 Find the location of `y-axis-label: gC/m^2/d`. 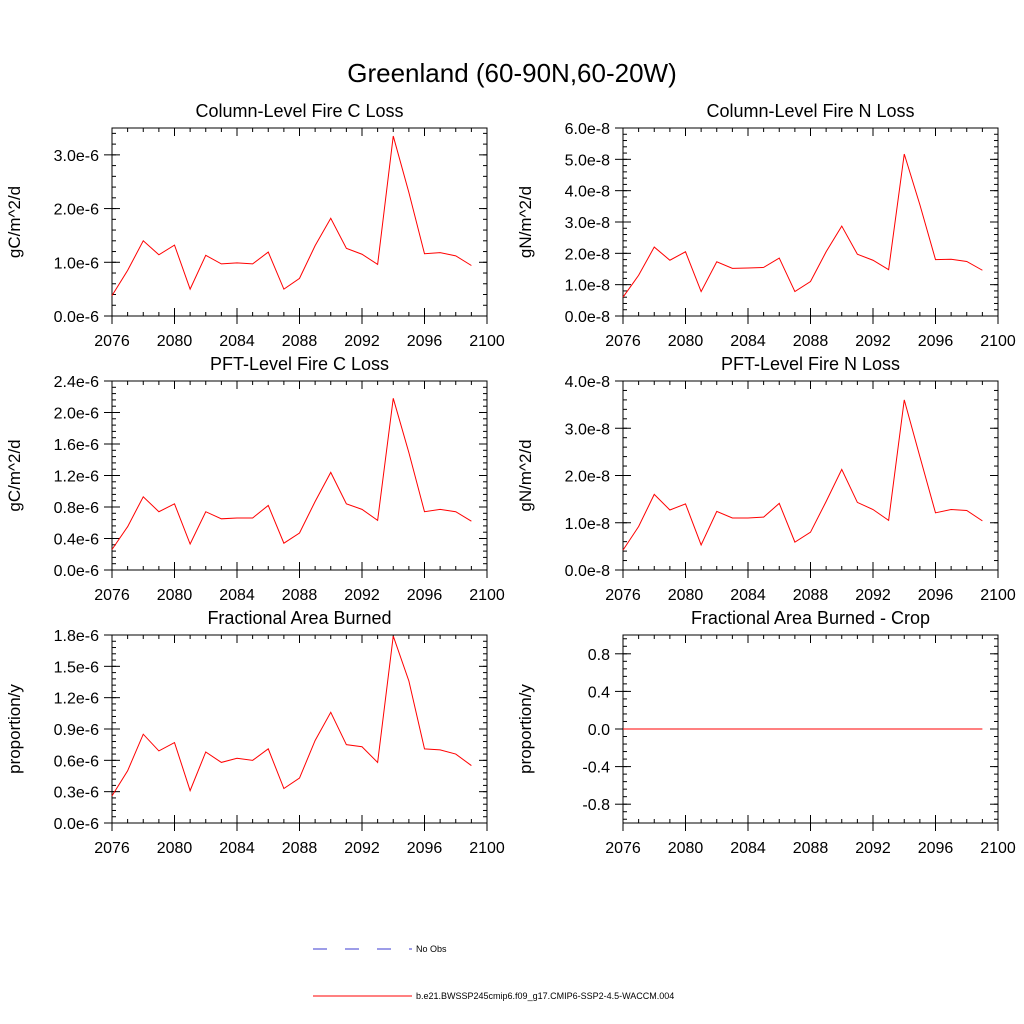

y-axis-label: gC/m^2/d is located at coordinates (14, 475).